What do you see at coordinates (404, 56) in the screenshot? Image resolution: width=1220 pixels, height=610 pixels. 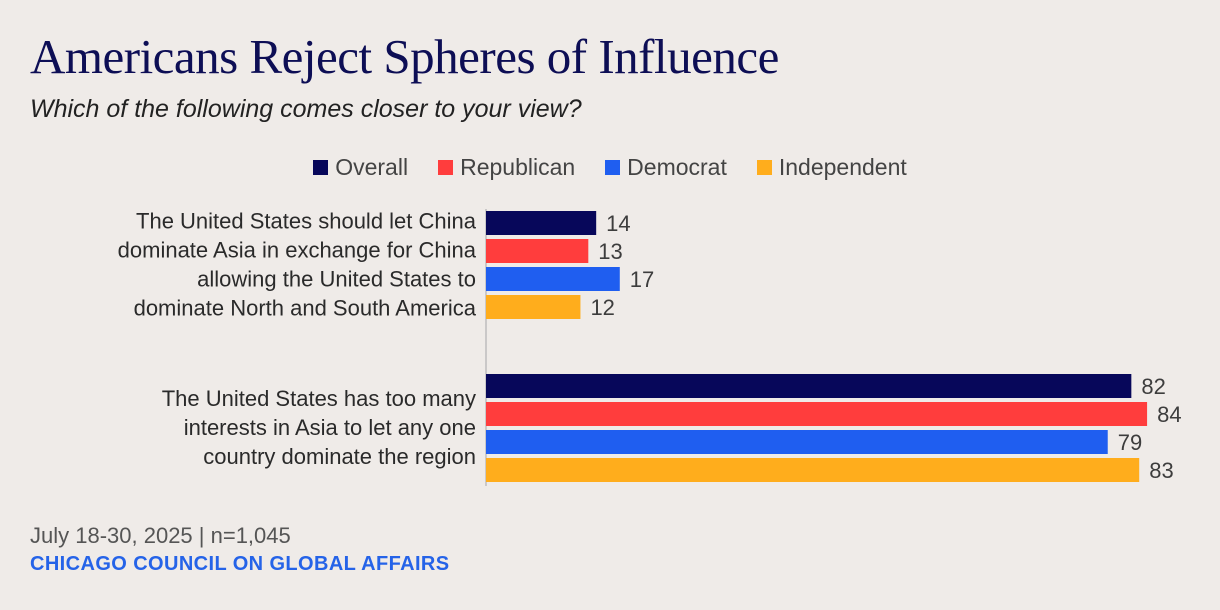 I see `chart-title: Americans Reject Spheres of Influence` at bounding box center [404, 56].